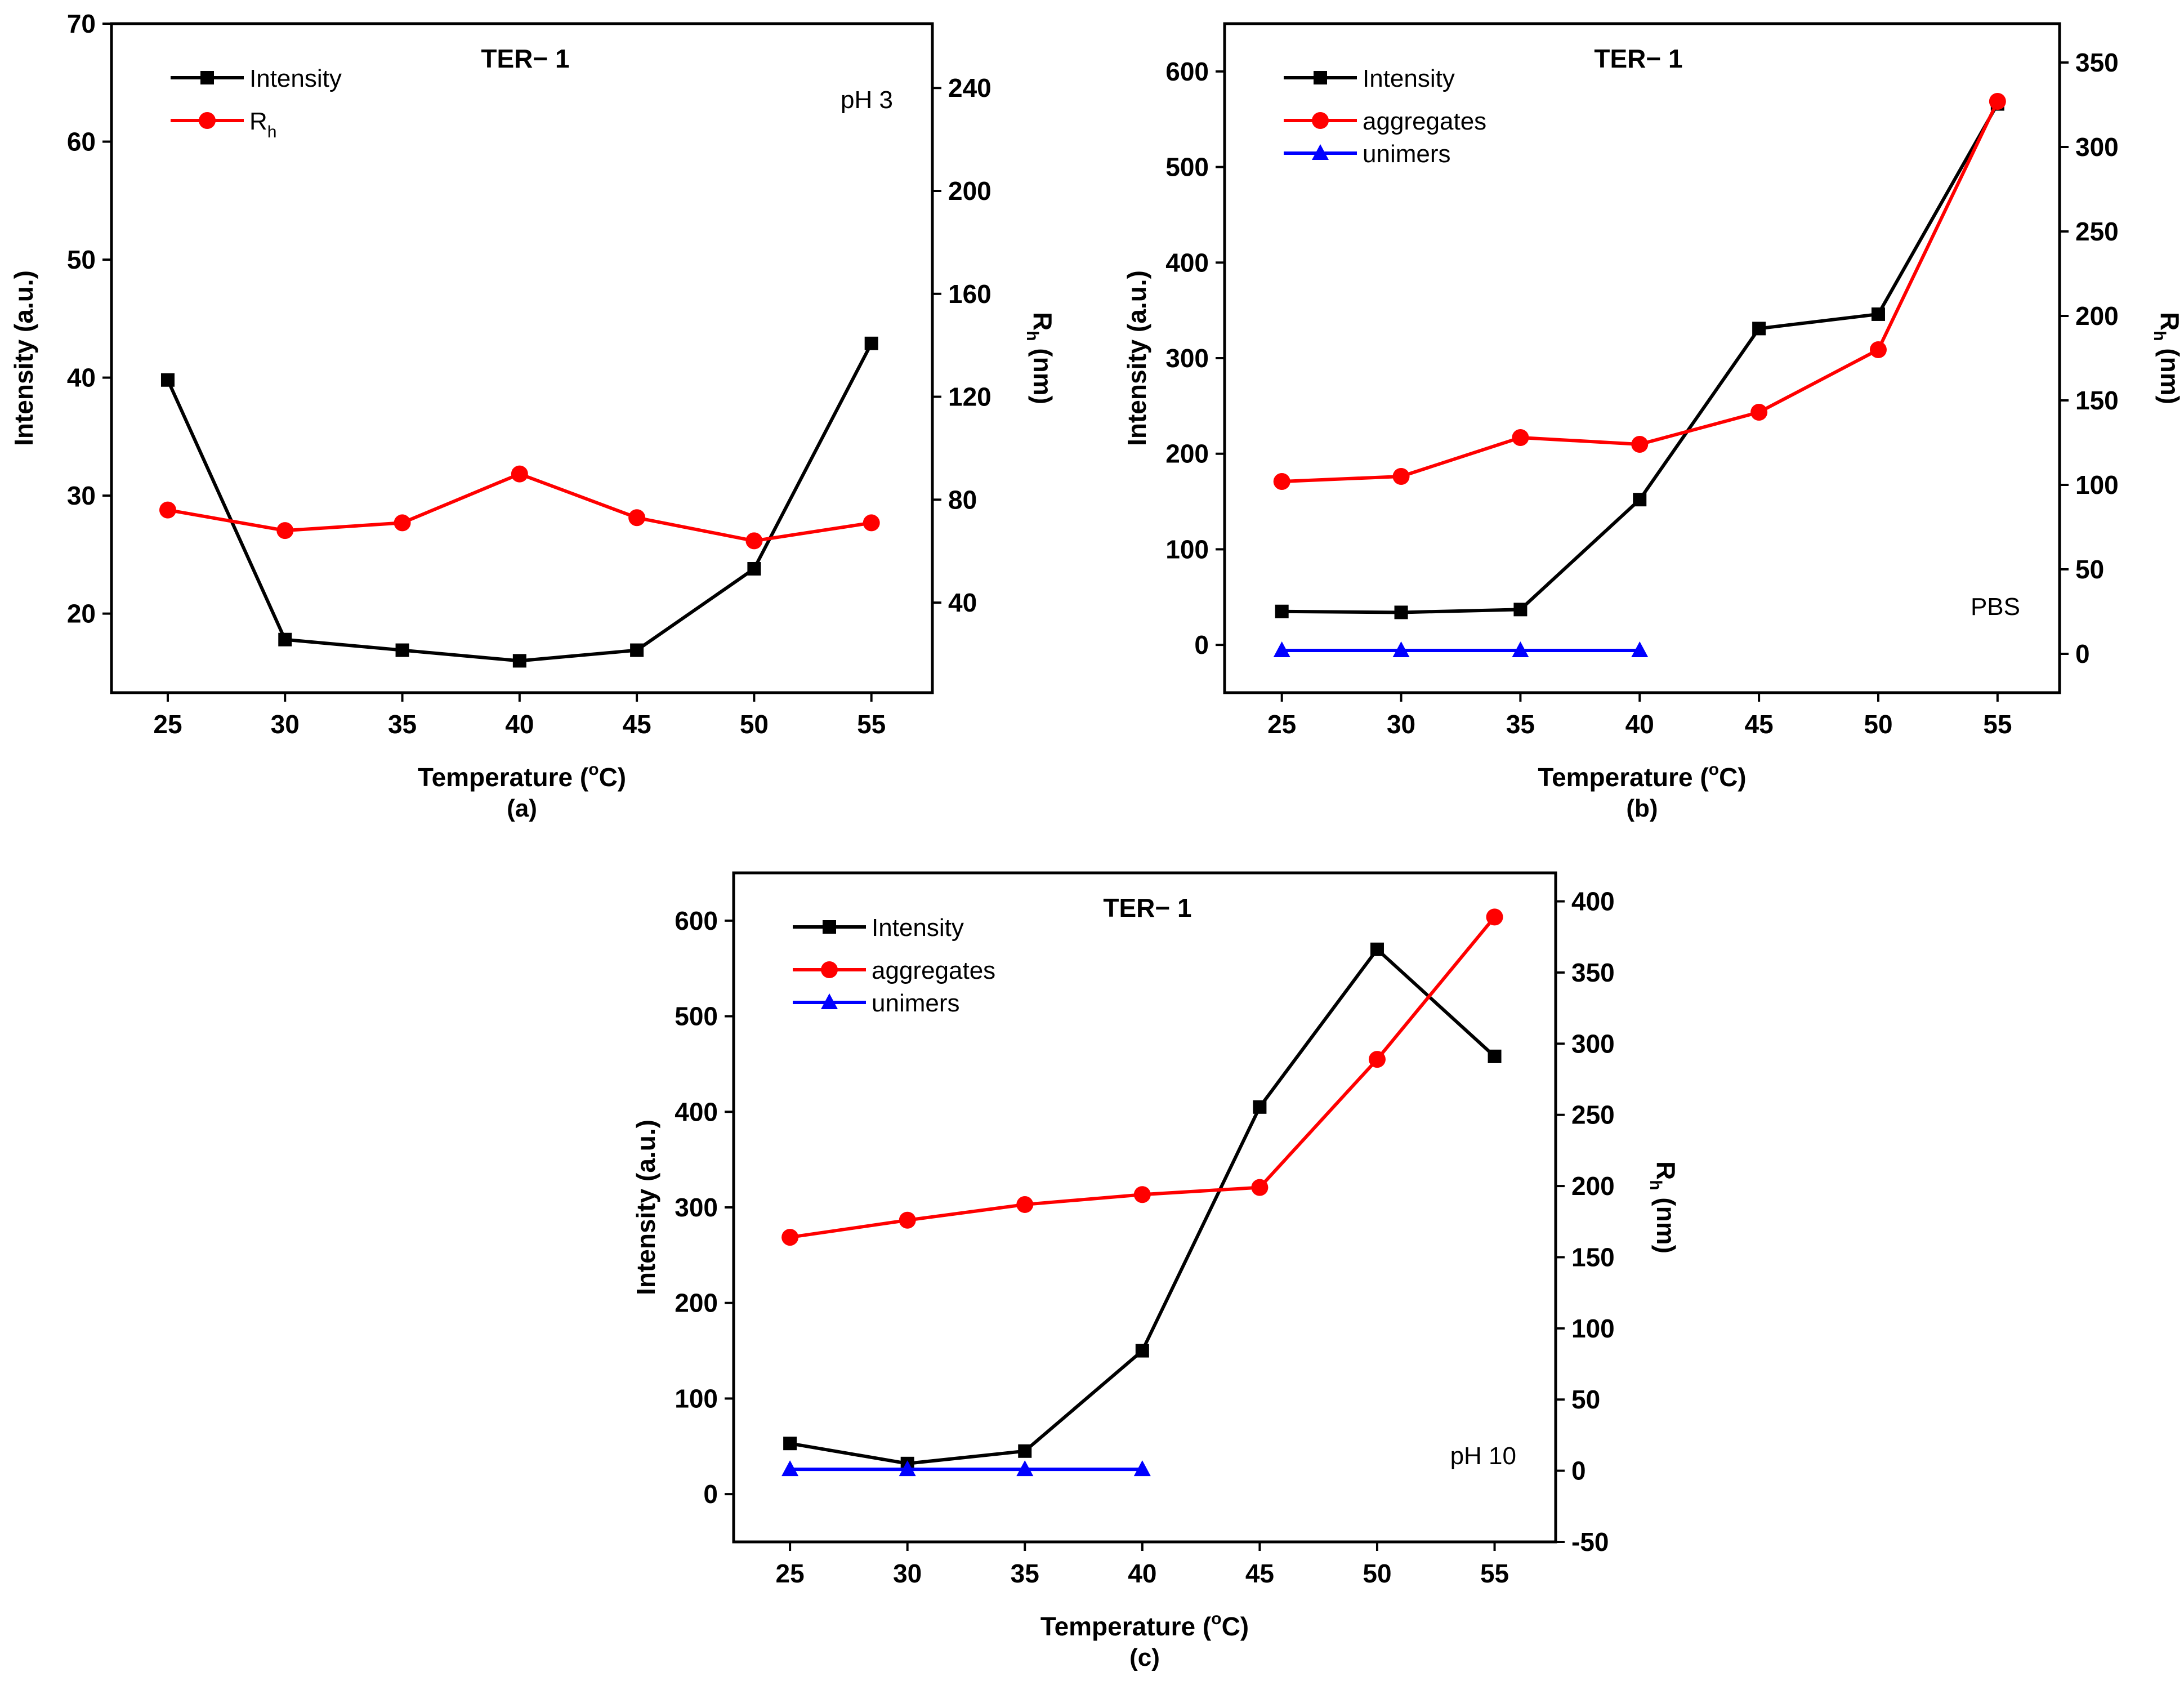 The width and height of the screenshot is (2184, 1690). I want to click on y-left-tick-label: 600, so click(696, 920).